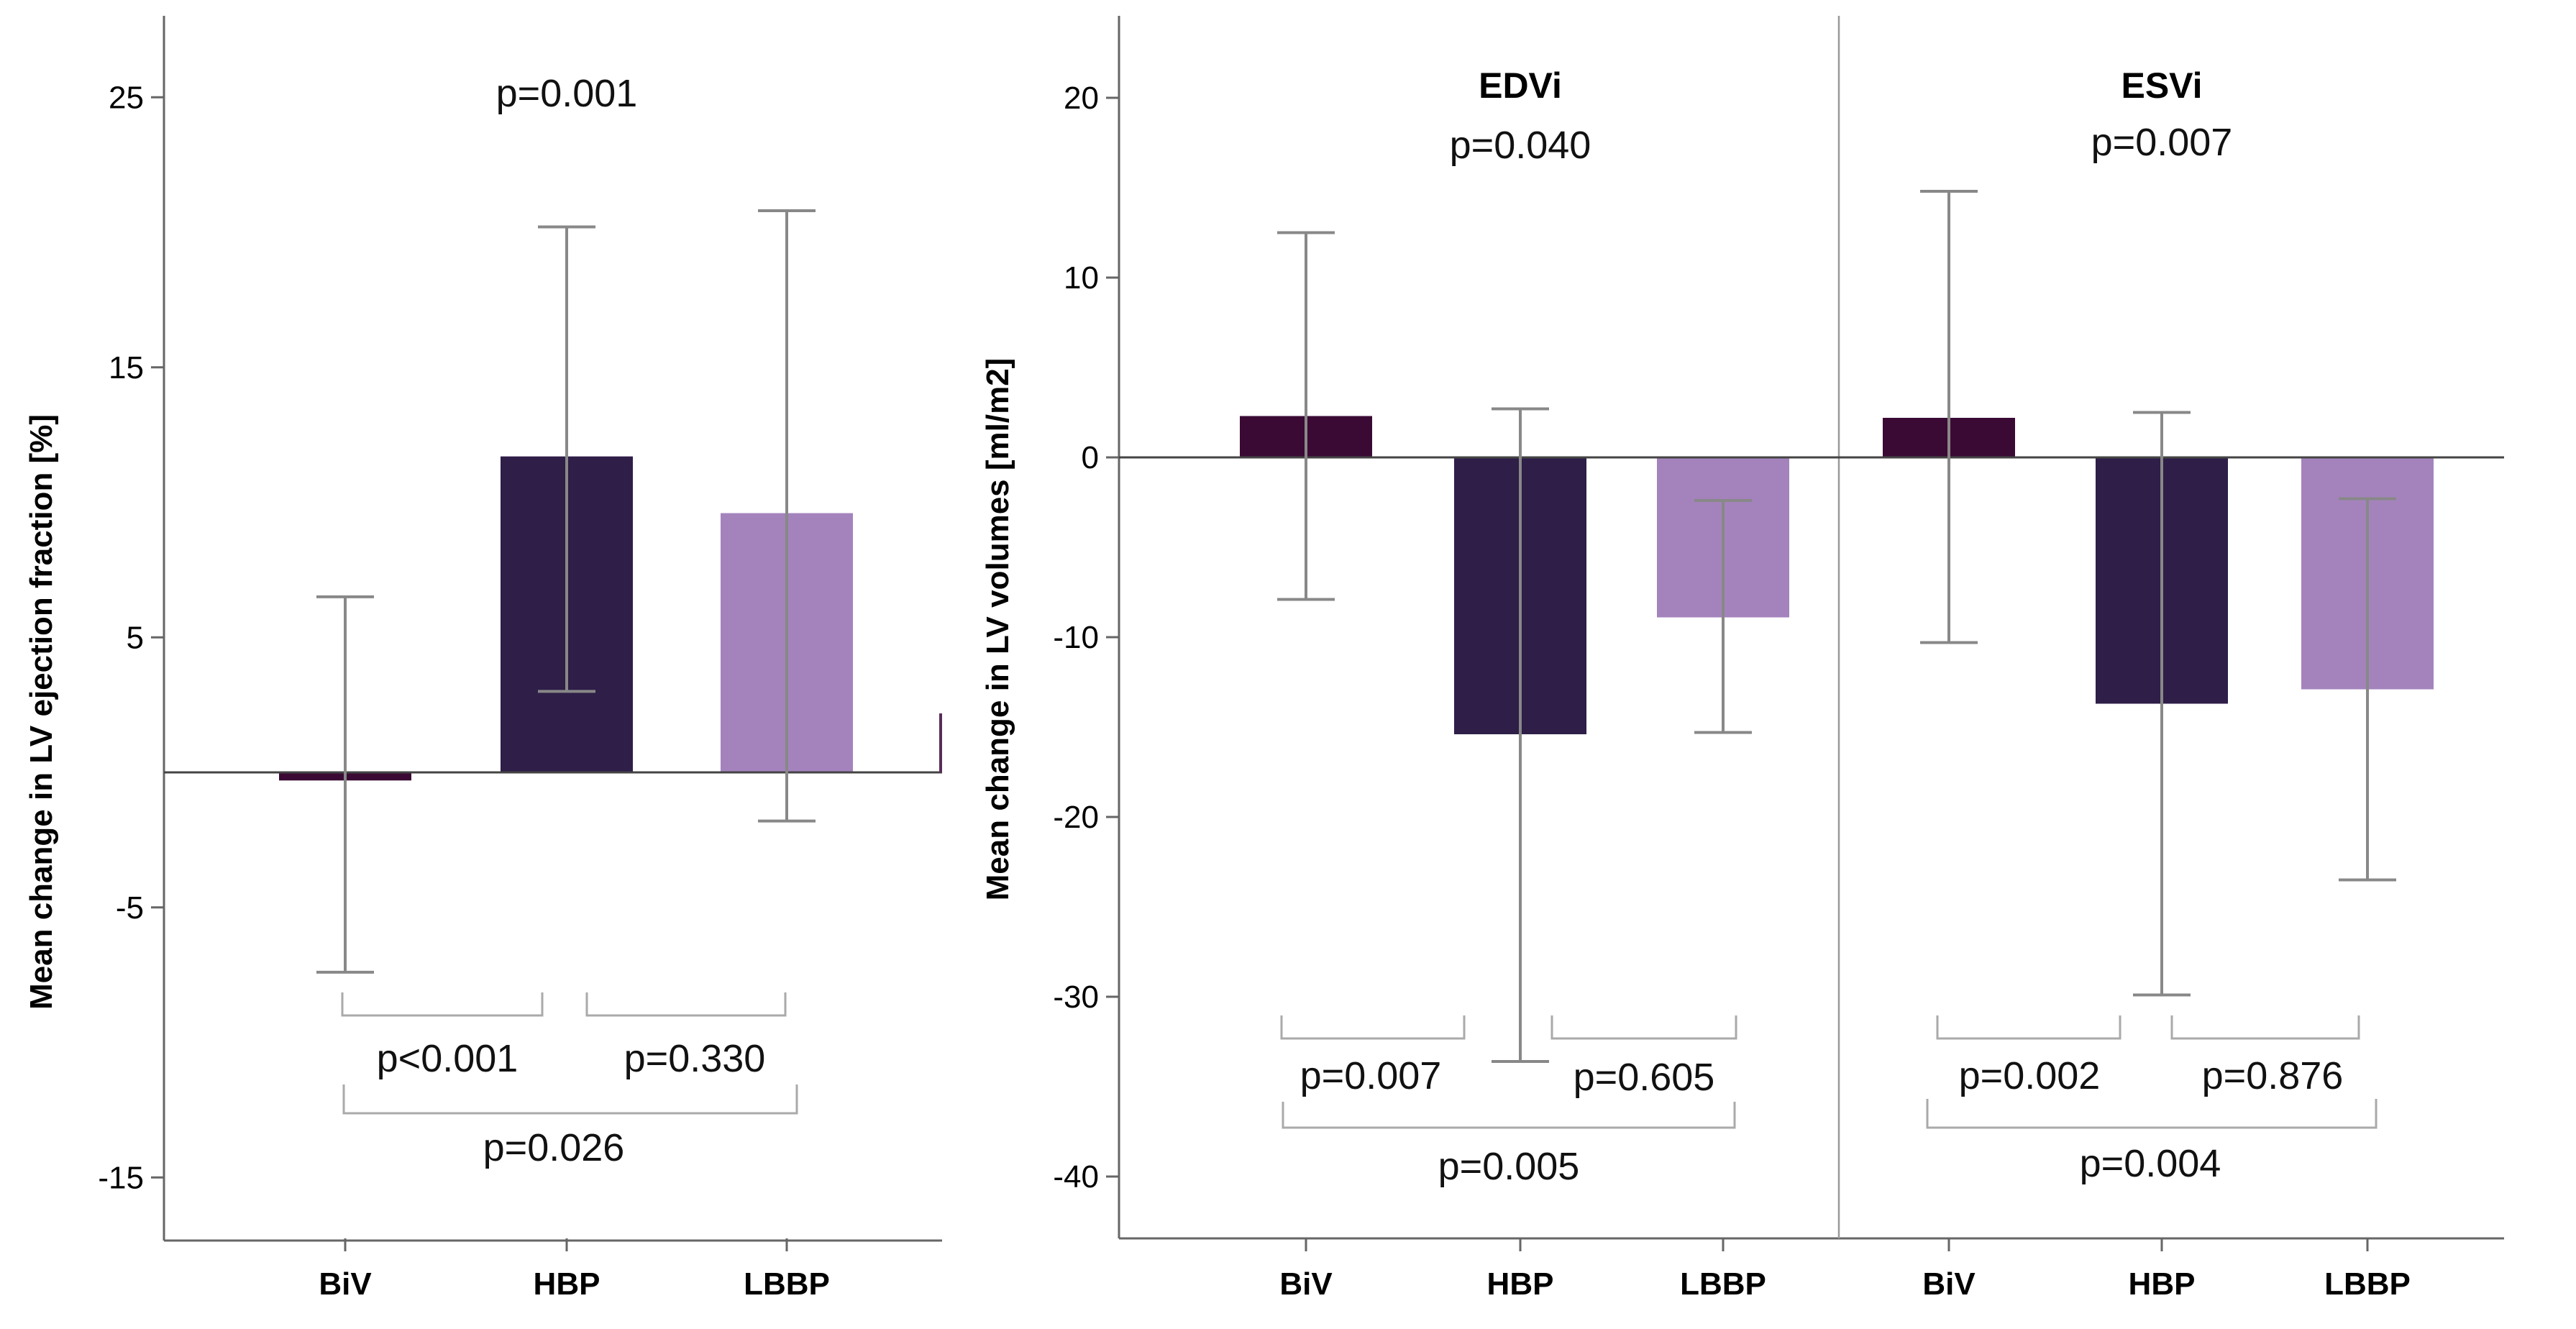  Describe the element at coordinates (41, 712) in the screenshot. I see `ef-y-axis-label: Mean change in LV ejection fraction [%]` at that location.